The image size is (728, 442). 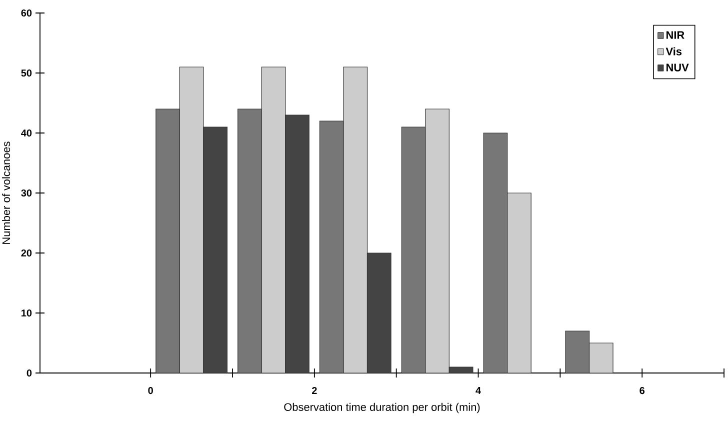 What do you see at coordinates (26, 133) in the screenshot?
I see `y-tick-label: 40` at bounding box center [26, 133].